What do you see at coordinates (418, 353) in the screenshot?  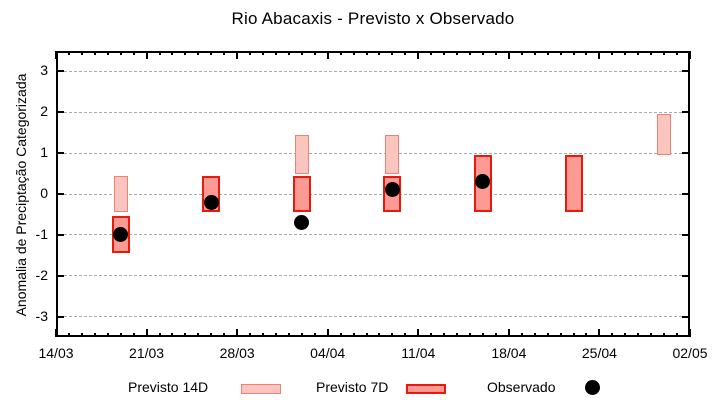 I see `x-tick-label: 11/04` at bounding box center [418, 353].